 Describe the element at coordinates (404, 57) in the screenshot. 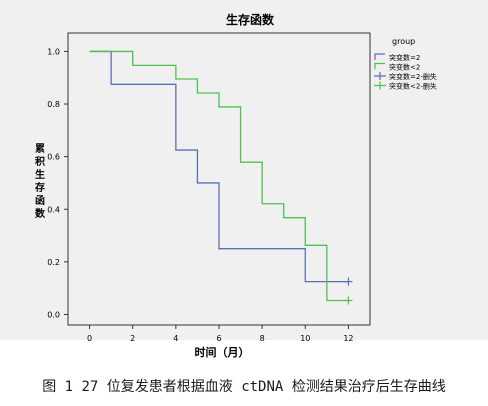

I see `legend-label: 突变数=2` at that location.